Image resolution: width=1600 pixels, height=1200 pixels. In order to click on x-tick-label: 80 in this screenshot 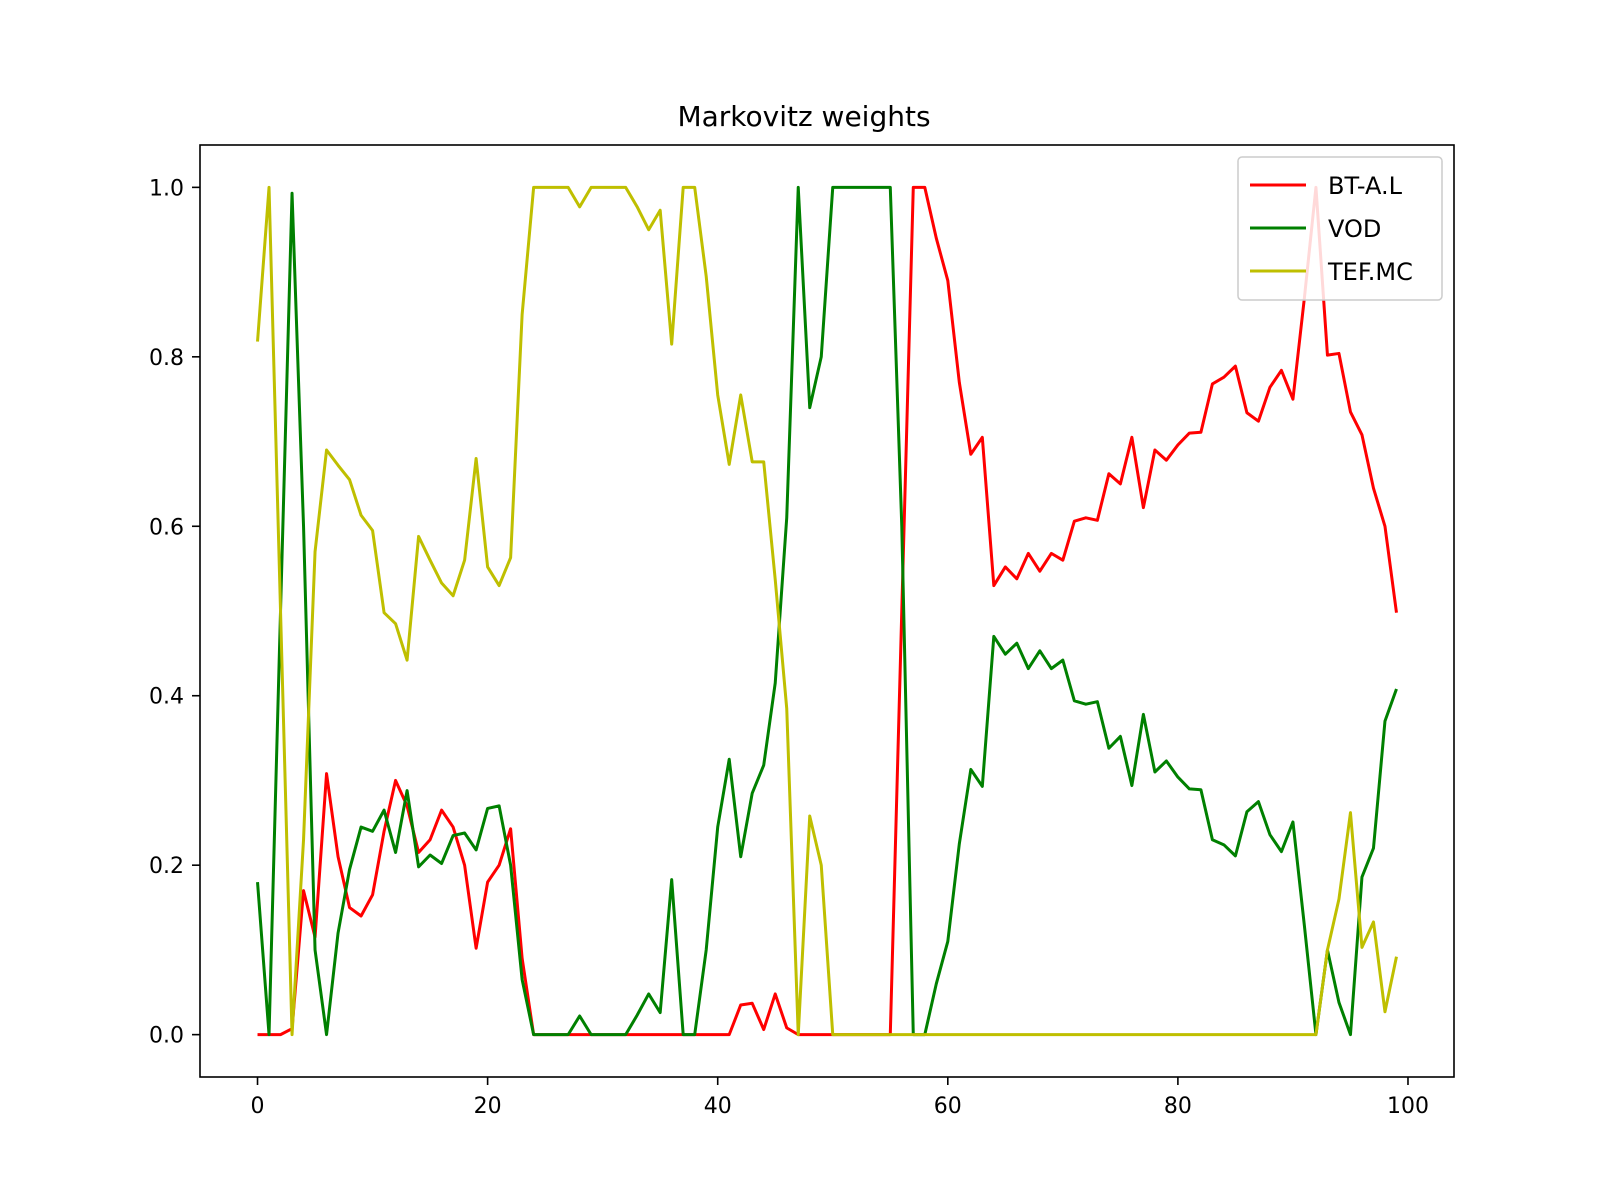, I will do `click(1178, 1106)`.